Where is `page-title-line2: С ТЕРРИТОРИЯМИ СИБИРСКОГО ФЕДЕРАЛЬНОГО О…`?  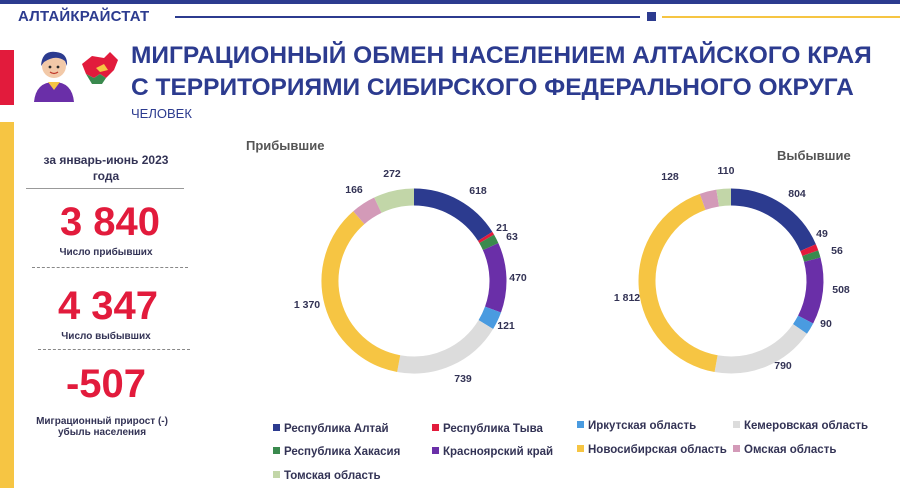 page-title-line2: С ТЕРРИТОРИЯМИ СИБИРСКОГО ФЕДЕРАЛЬНОГО О… is located at coordinates (492, 87).